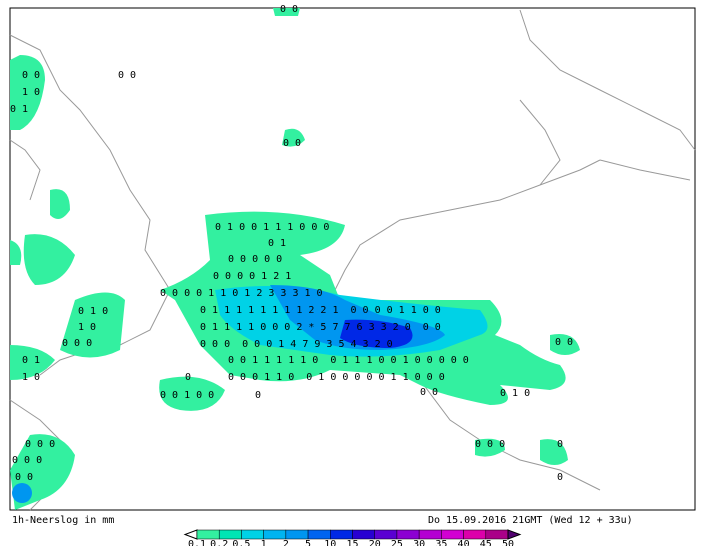  What do you see at coordinates (187, 395) in the screenshot?
I see `grid-value: 0 0 1 0 0` at bounding box center [187, 395].